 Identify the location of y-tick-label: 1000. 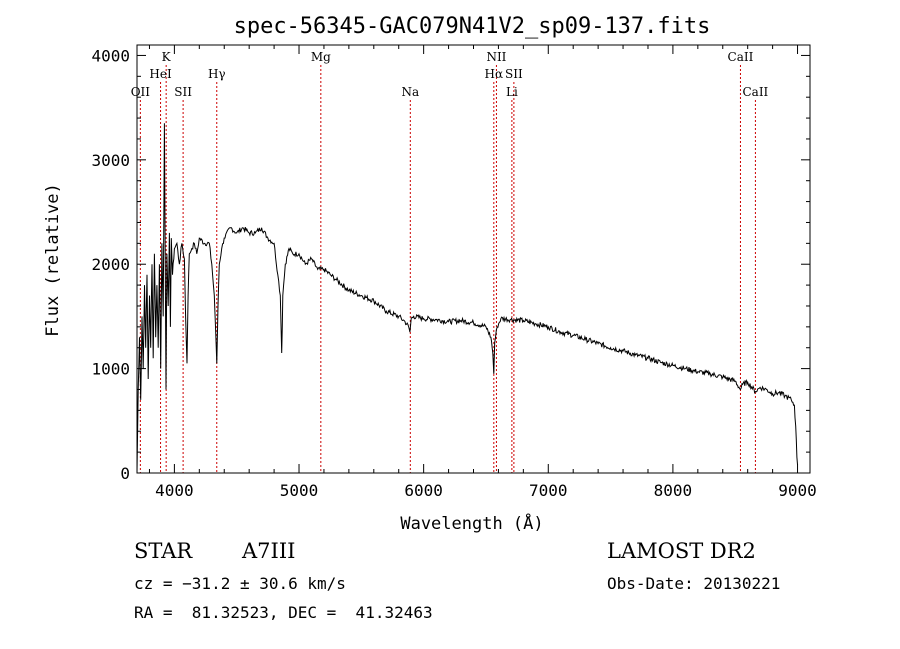
(110, 369).